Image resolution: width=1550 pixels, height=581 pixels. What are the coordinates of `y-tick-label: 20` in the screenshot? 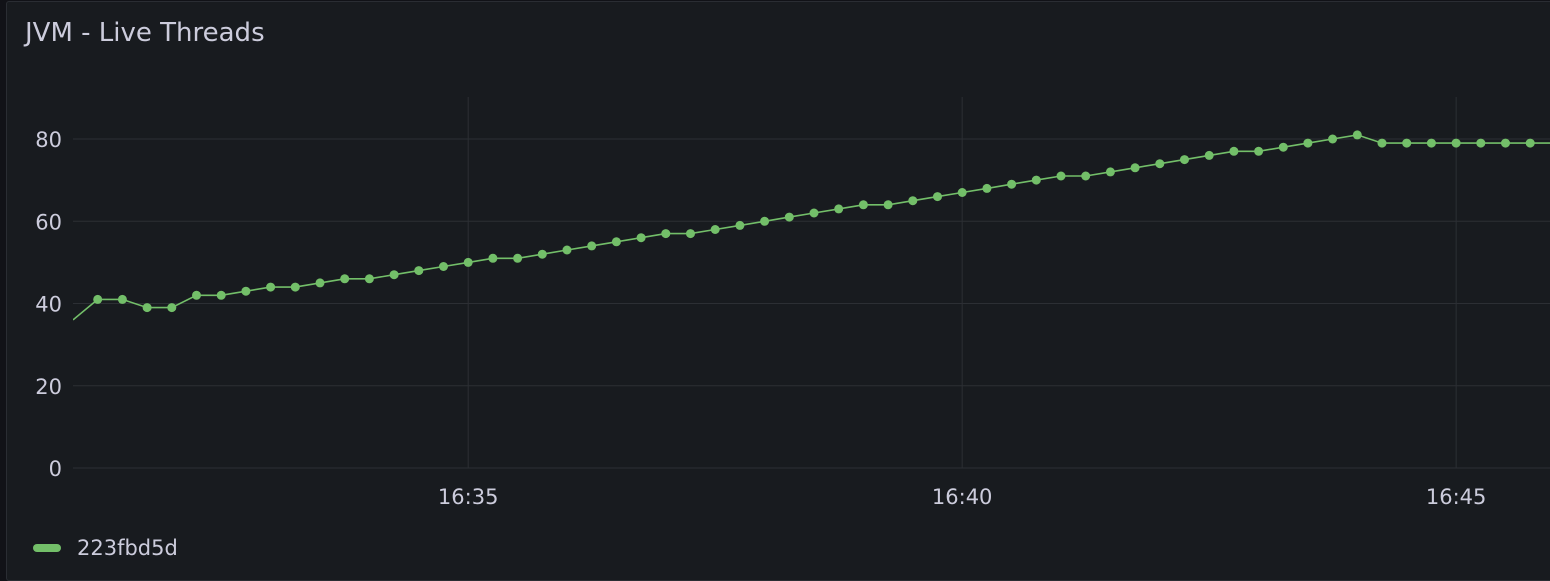 It's located at (48, 387).